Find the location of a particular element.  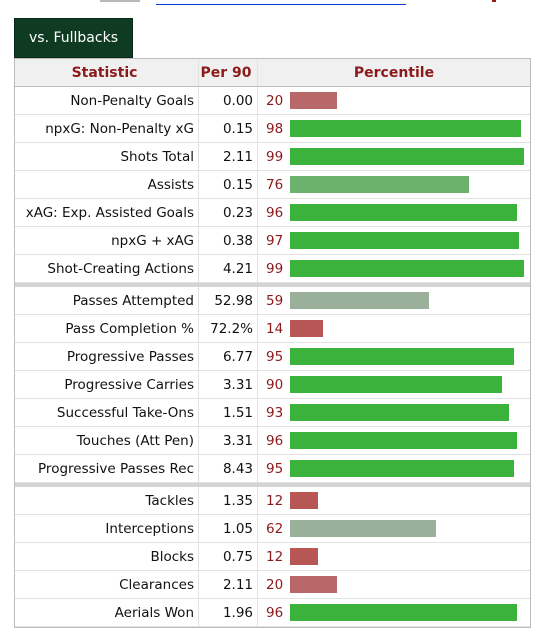

top-cut-off-strip is located at coordinates (271, 6).